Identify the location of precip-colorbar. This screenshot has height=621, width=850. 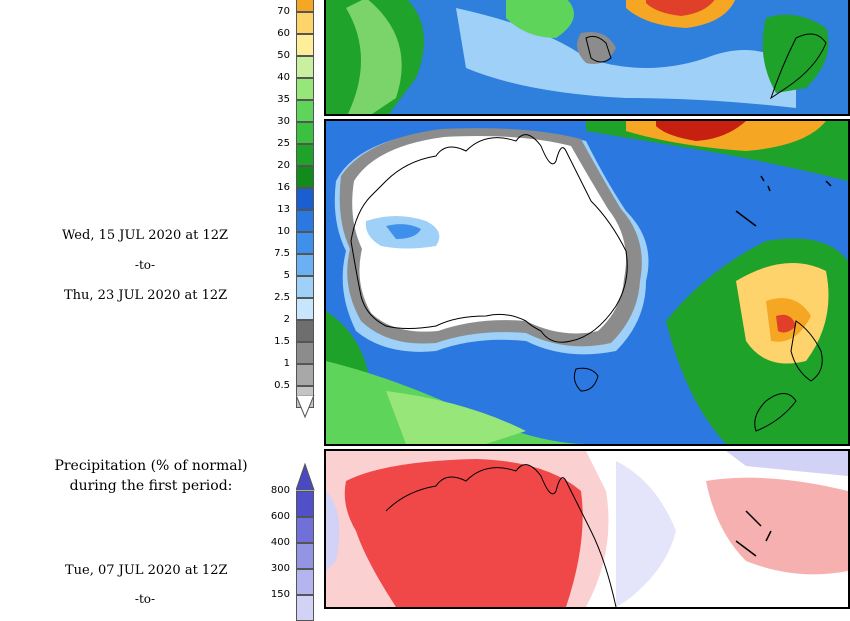
(306, 210).